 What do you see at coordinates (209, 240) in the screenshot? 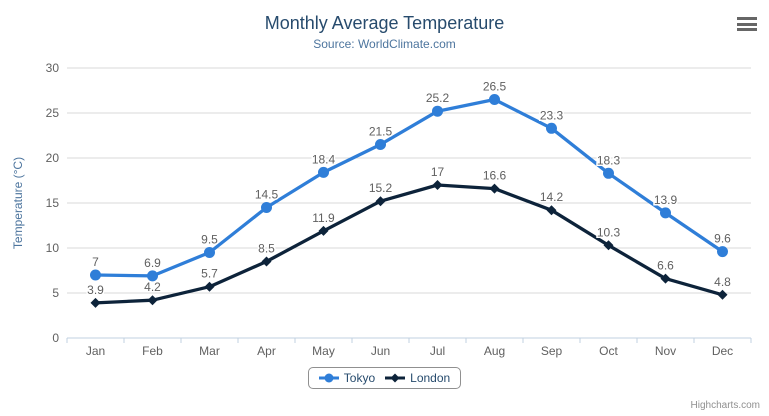
I see `data-label-tokyo-mar: 9.5` at bounding box center [209, 240].